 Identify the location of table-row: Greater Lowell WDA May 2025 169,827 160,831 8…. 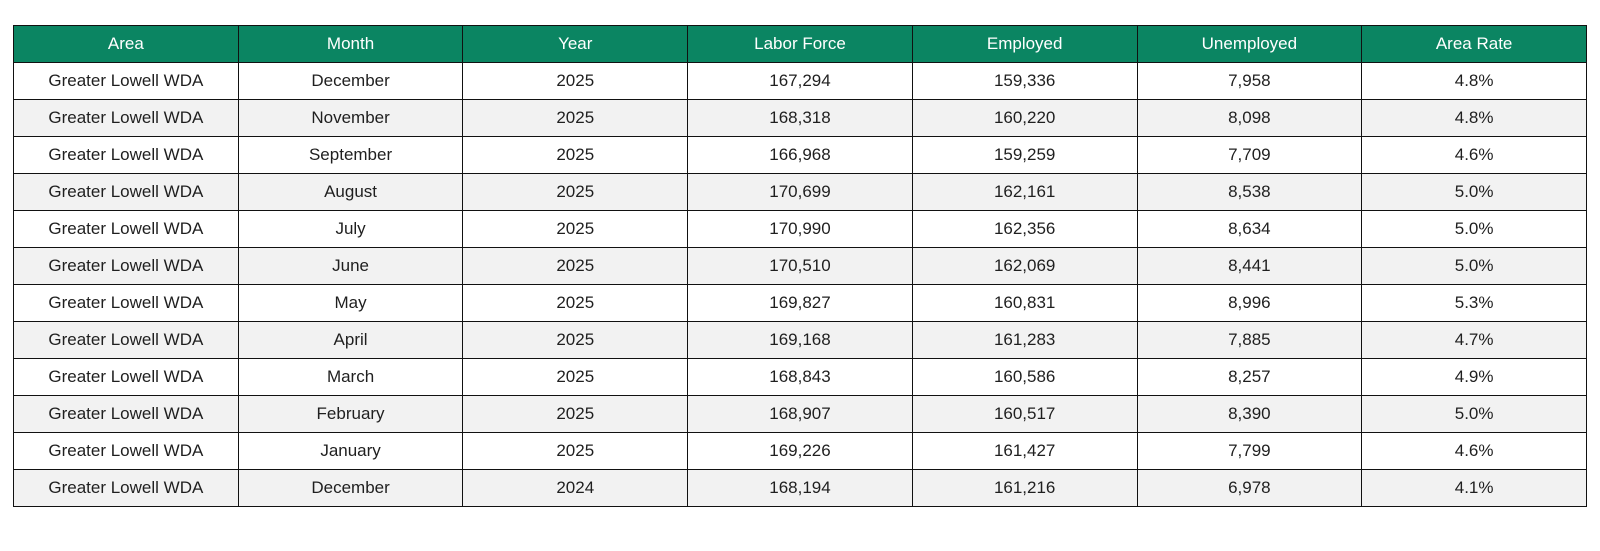
(800, 303).